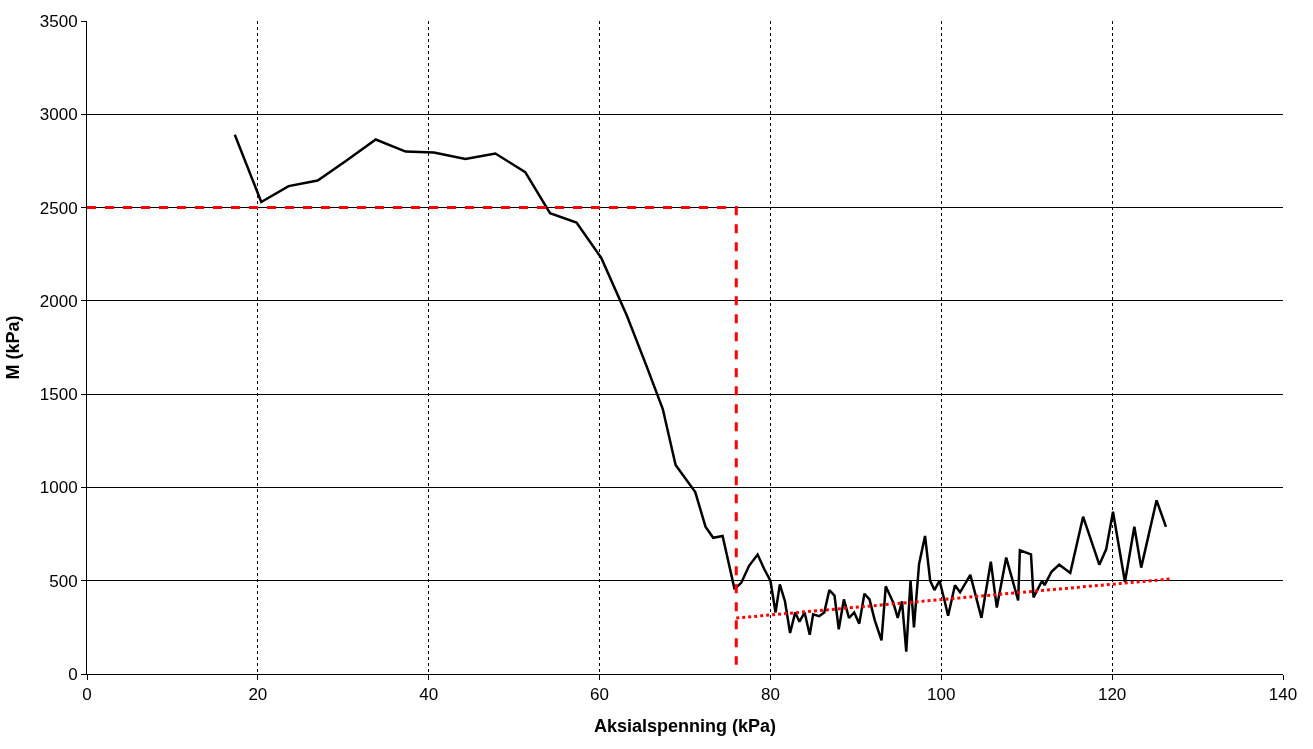  I want to click on x-tick-label: 20, so click(258, 695).